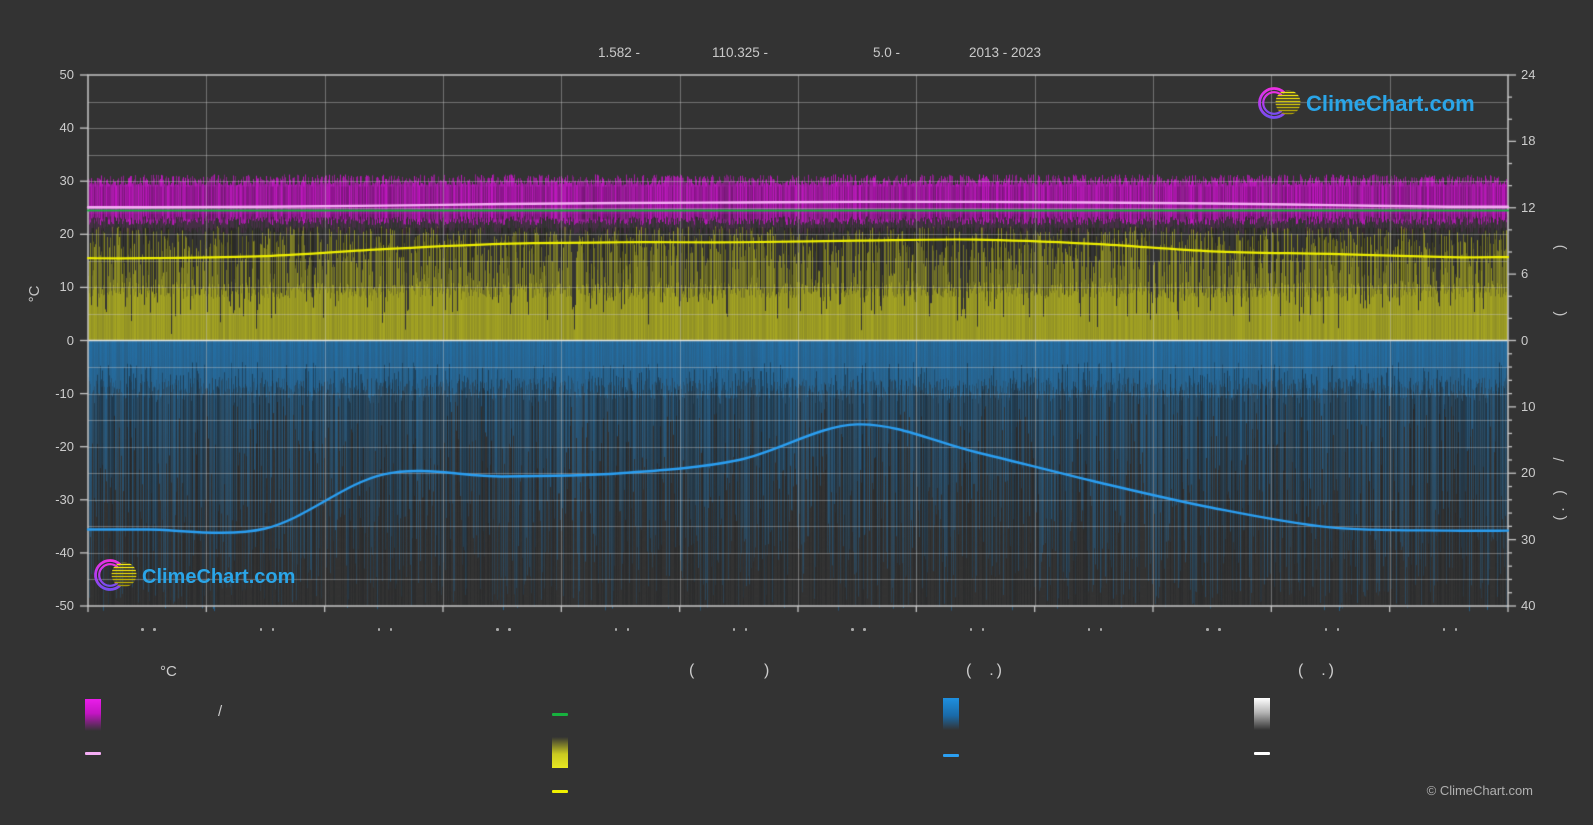 The height and width of the screenshot is (825, 1593). I want to click on y-axis-right-lower-label: 30, so click(1528, 539).